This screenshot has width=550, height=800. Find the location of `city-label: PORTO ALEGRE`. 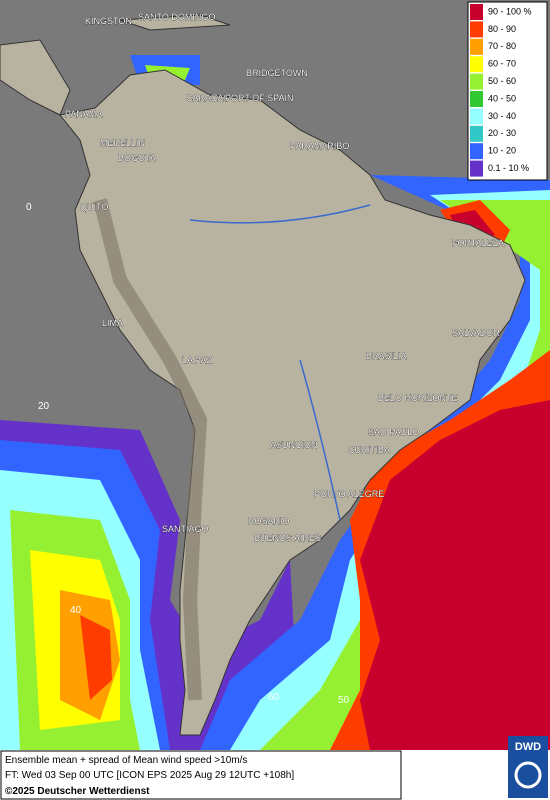

city-label: PORTO ALEGRE is located at coordinates (349, 494).